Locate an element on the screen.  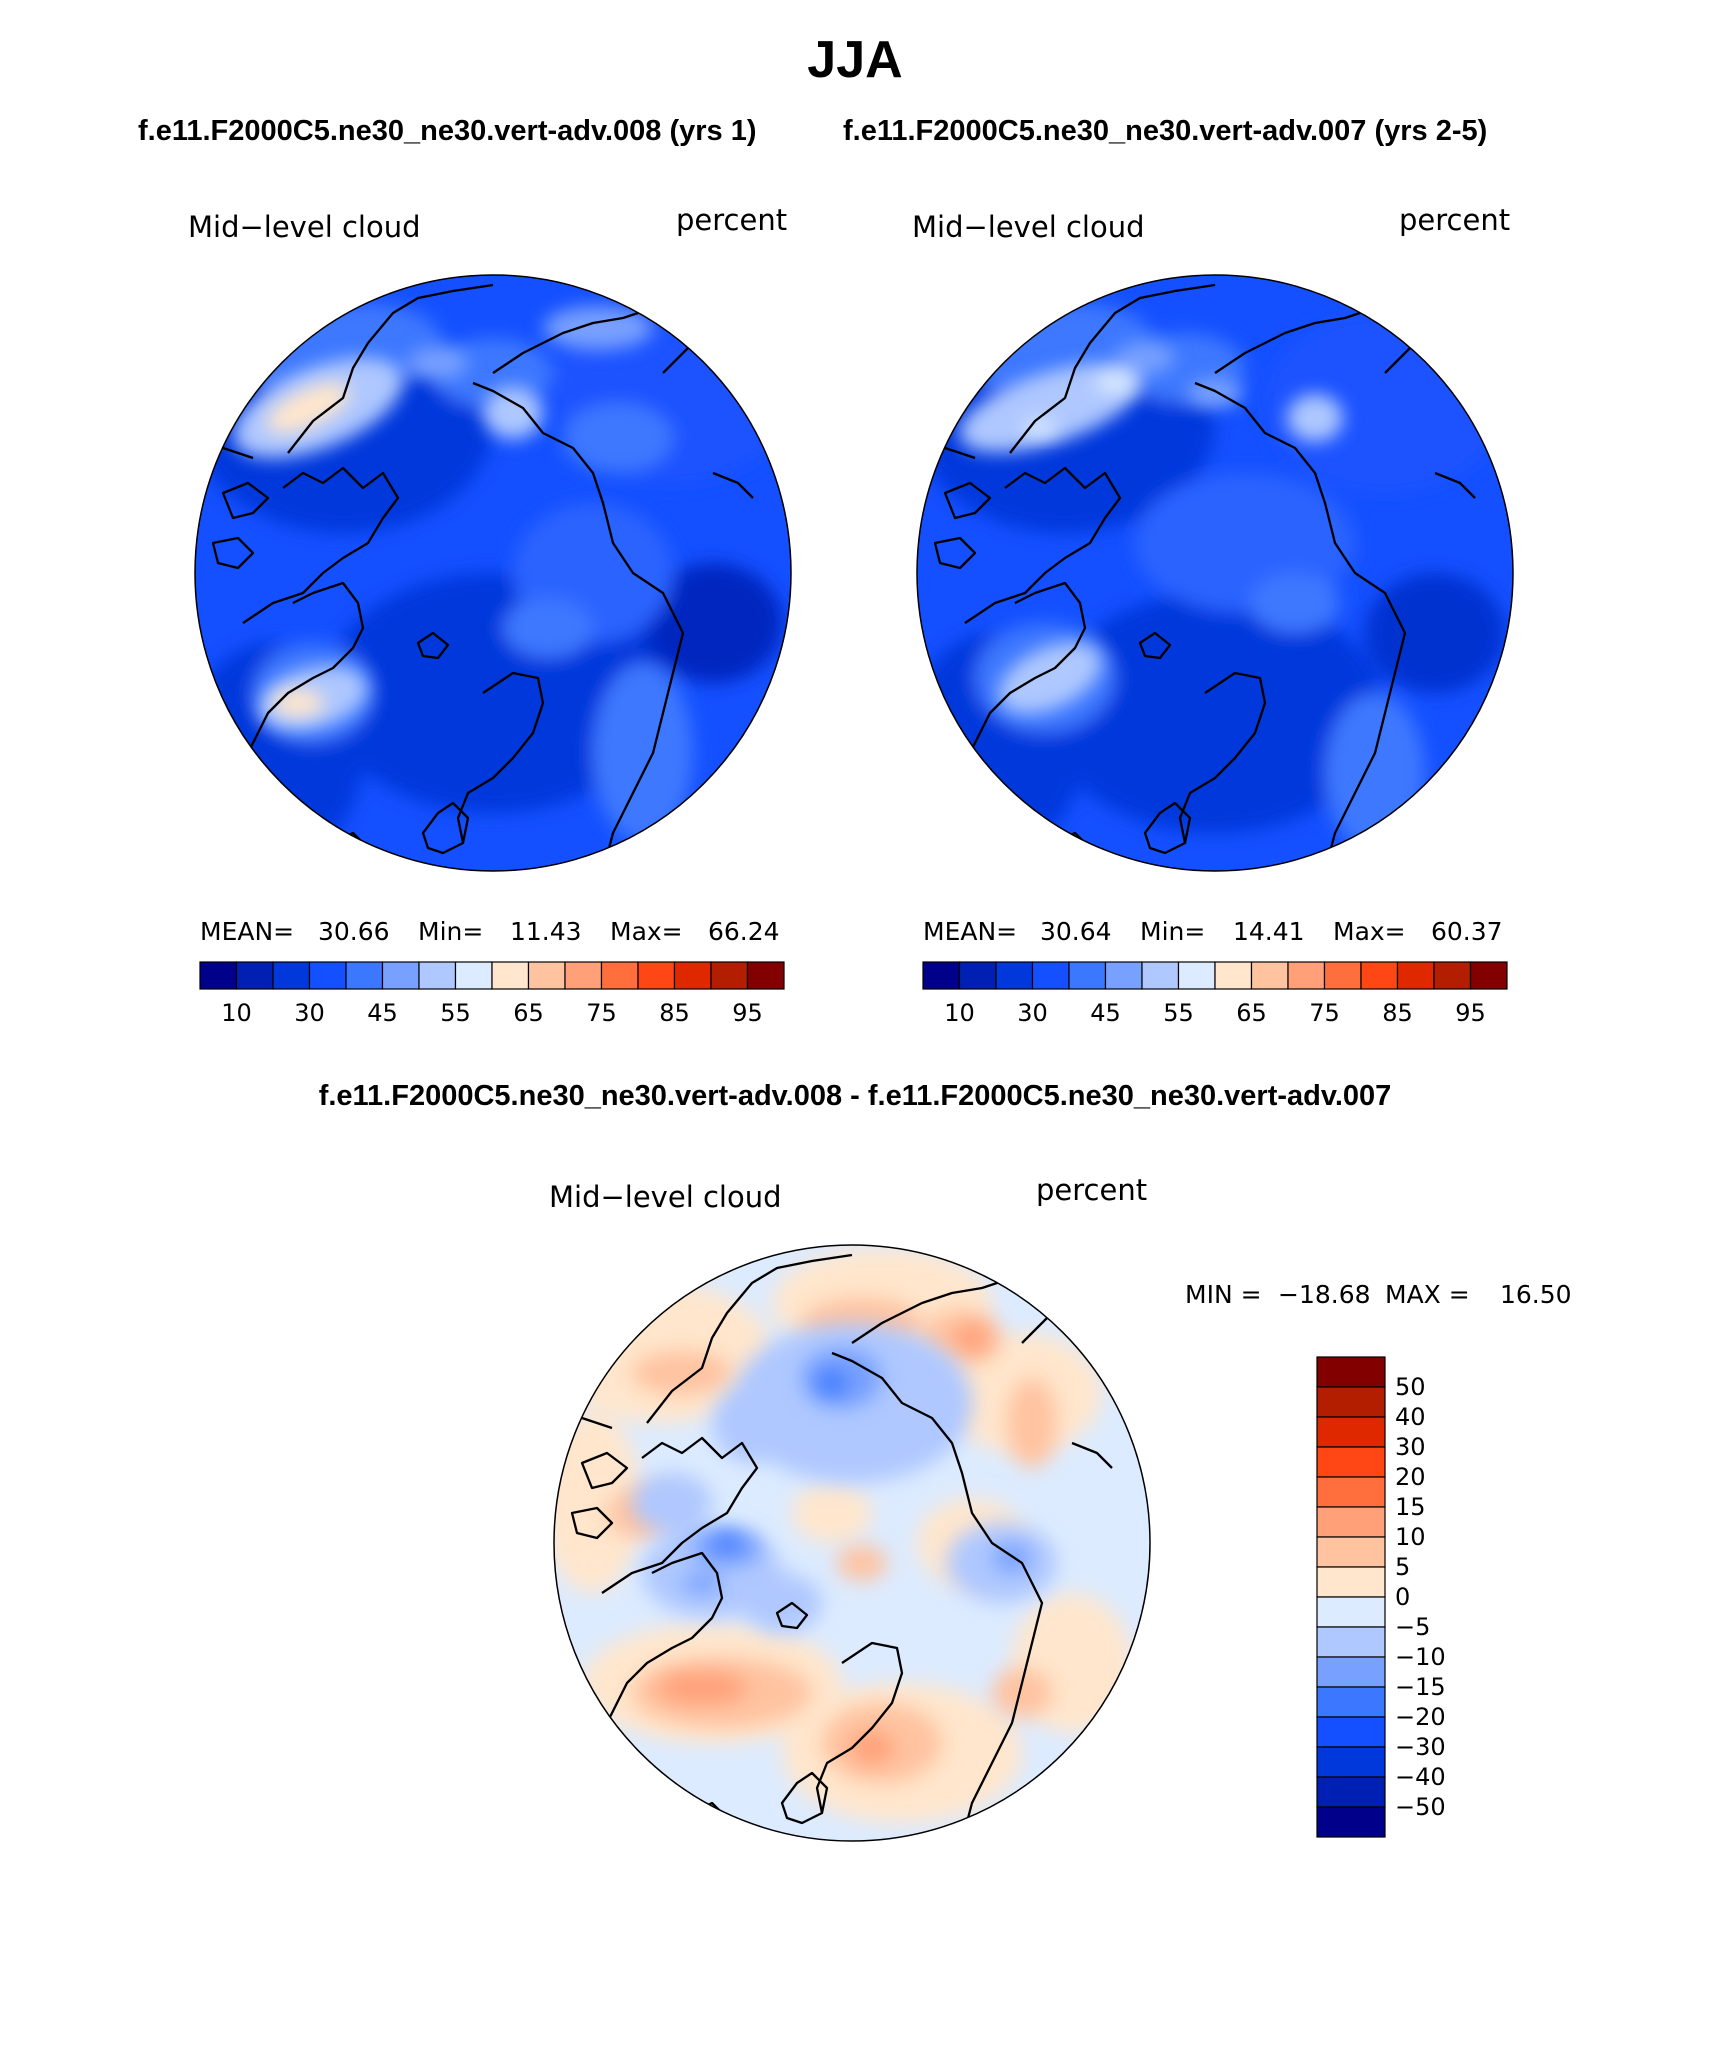
diff-map is located at coordinates (852, 1543).